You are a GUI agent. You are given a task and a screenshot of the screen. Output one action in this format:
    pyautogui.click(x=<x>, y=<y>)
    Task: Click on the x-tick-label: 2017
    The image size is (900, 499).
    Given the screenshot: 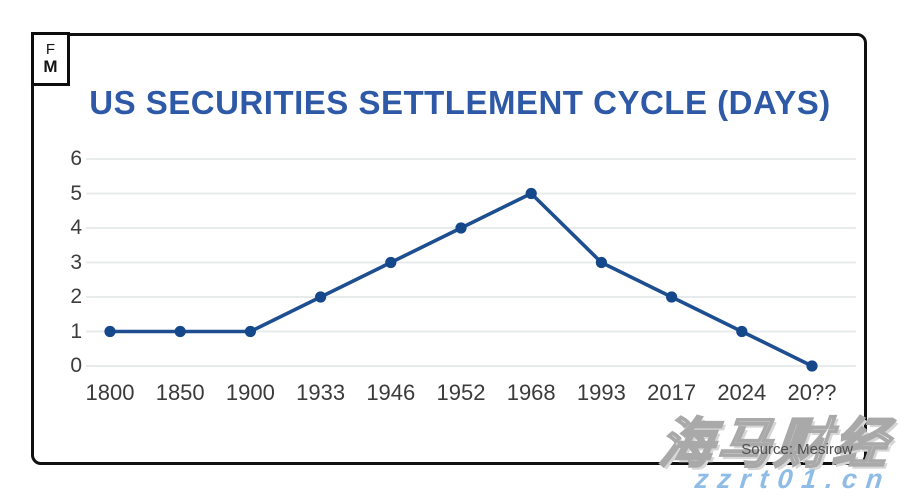 What is the action you would take?
    pyautogui.click(x=672, y=392)
    